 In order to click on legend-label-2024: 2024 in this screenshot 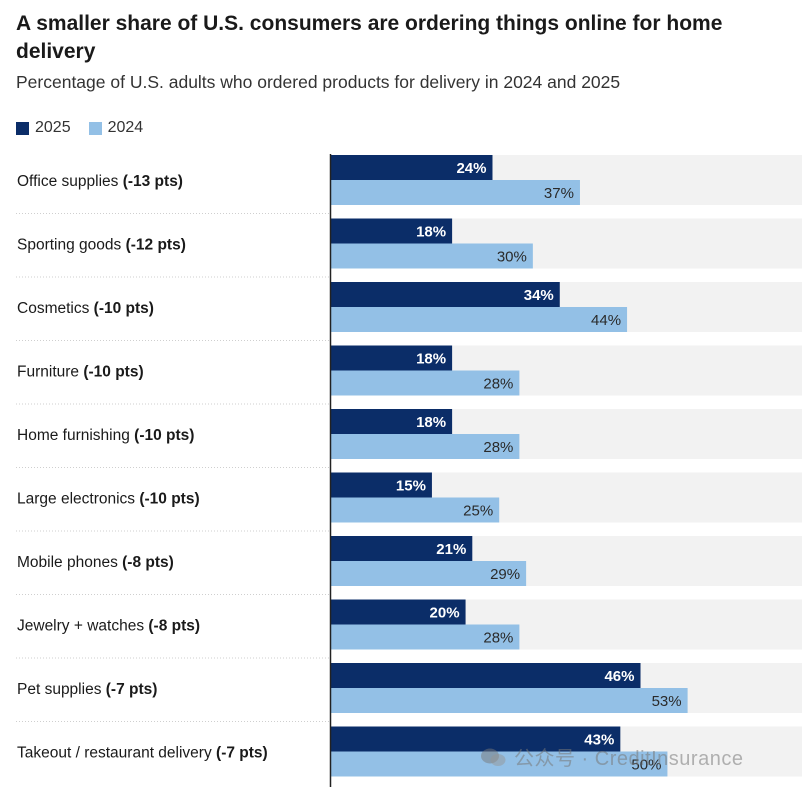, I will do `click(125, 127)`.